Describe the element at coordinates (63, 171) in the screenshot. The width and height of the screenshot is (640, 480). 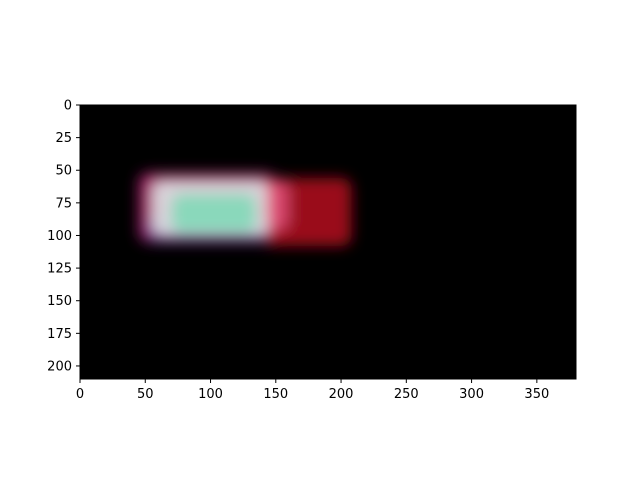
I see `y-tick-label: 50` at that location.